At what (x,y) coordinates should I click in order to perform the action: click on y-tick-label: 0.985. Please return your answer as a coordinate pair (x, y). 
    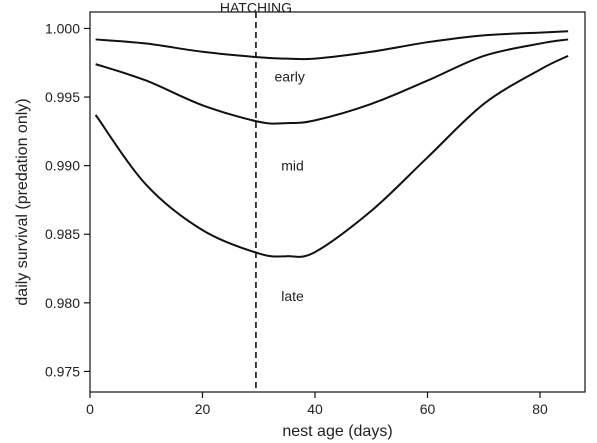
    Looking at the image, I should click on (62, 234).